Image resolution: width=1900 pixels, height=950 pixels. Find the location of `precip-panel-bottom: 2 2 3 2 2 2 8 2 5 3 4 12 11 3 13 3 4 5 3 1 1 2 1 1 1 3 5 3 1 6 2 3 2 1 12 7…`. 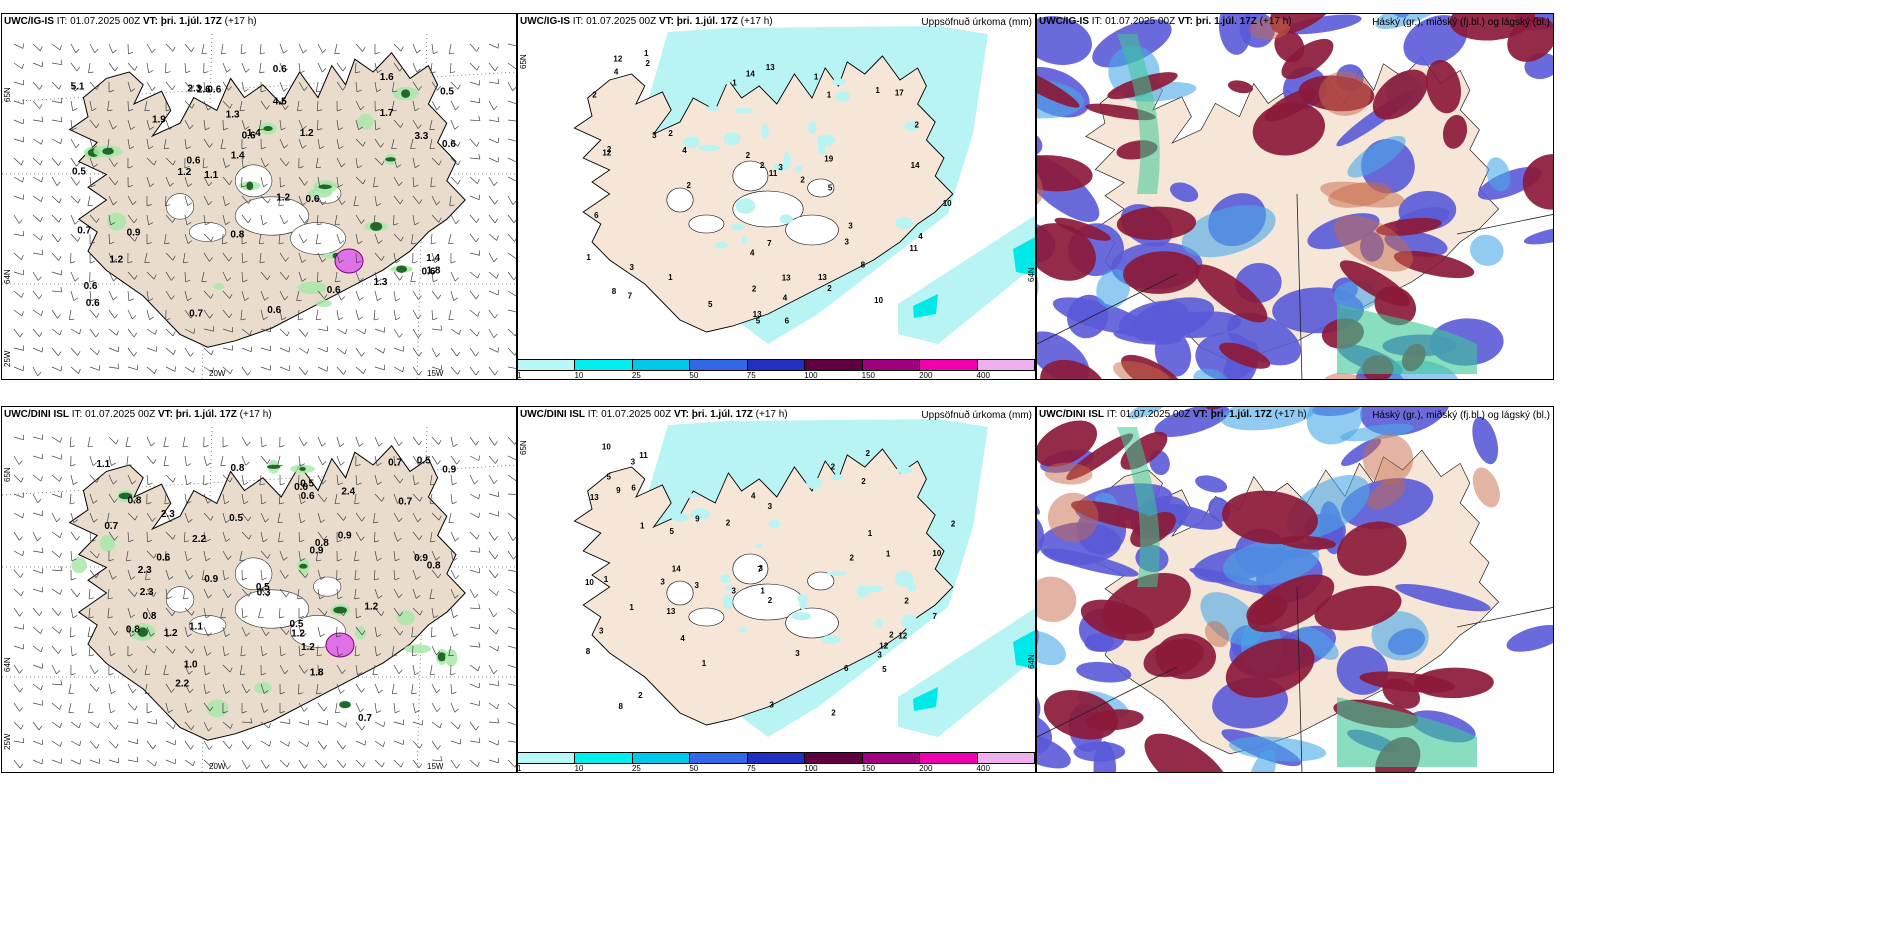

precip-panel-bottom: 2 2 3 2 2 2 8 2 5 3 4 12 11 3 13 3 4 5 3 1 1 2 1 1 1 3 5 3 1 6 2 3 2 1 12 7… is located at coordinates (776, 589).